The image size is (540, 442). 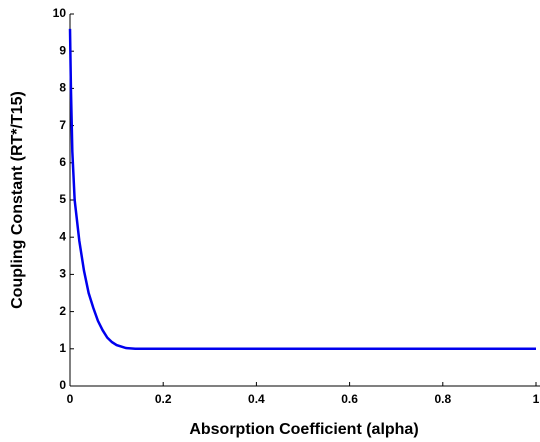 What do you see at coordinates (62, 199) in the screenshot?
I see `y-tick-label: 5` at bounding box center [62, 199].